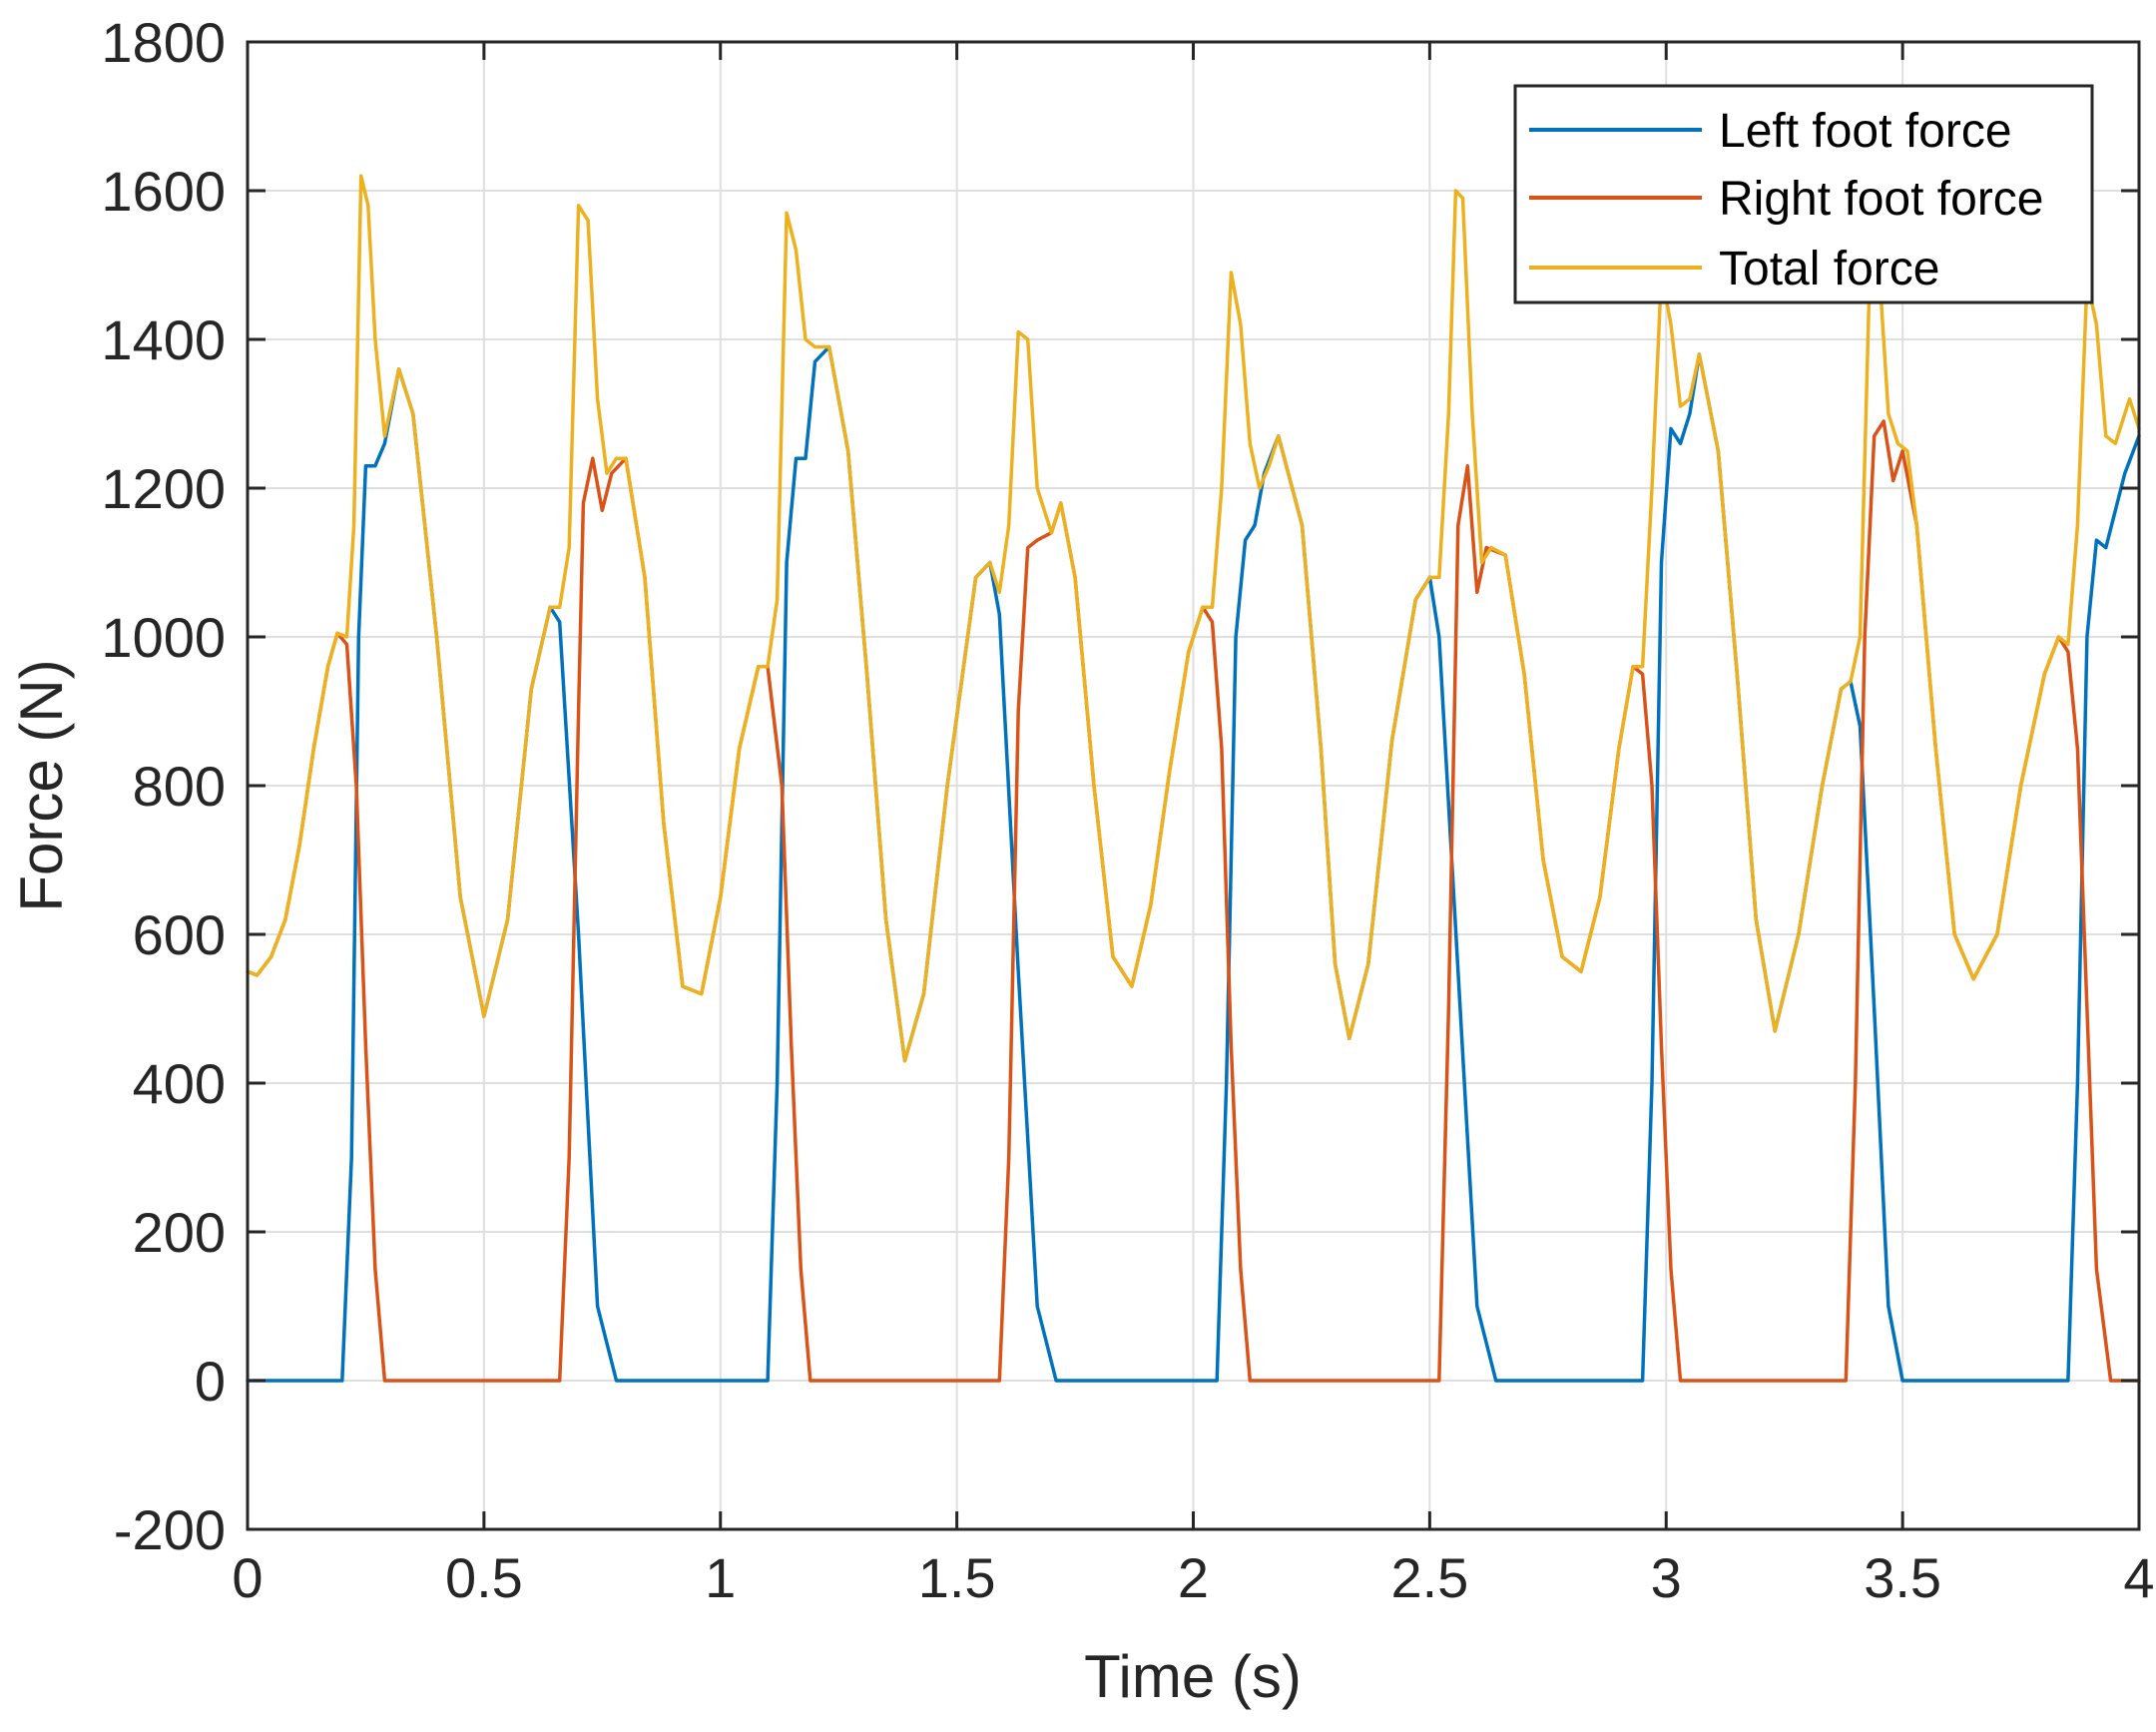 The height and width of the screenshot is (1732, 2156). I want to click on x-axis-title: Time (s), so click(1193, 1676).